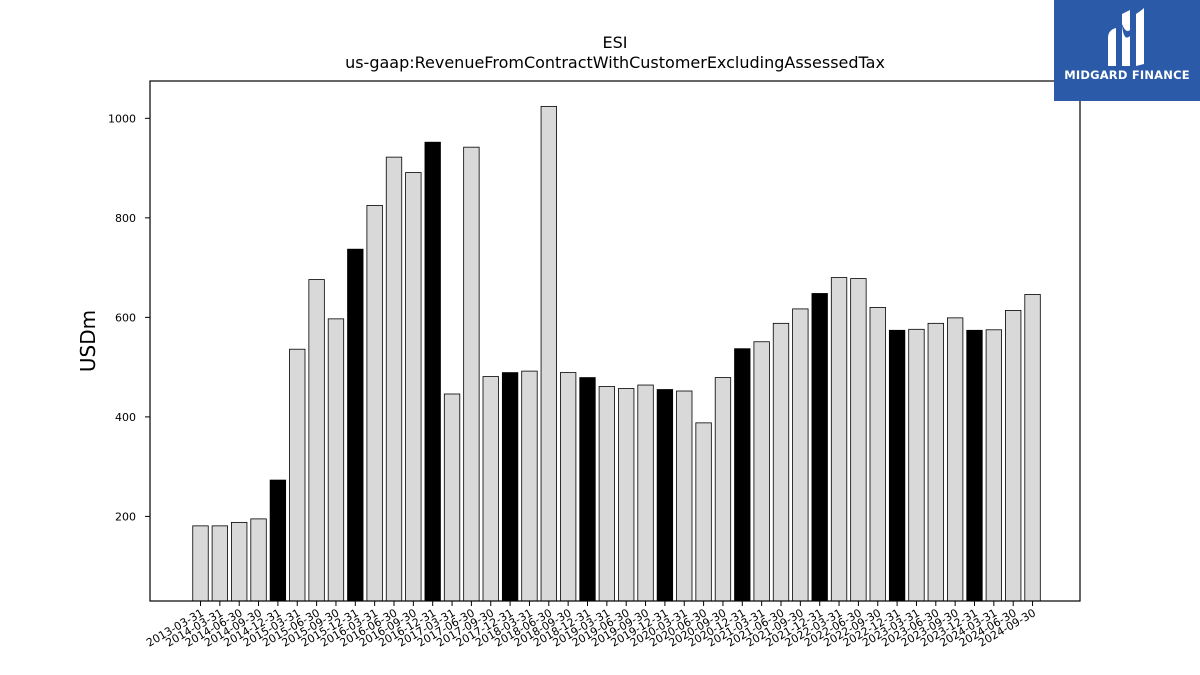  What do you see at coordinates (1127, 75) in the screenshot?
I see `logo-text: MIDGARD FINANCE` at bounding box center [1127, 75].